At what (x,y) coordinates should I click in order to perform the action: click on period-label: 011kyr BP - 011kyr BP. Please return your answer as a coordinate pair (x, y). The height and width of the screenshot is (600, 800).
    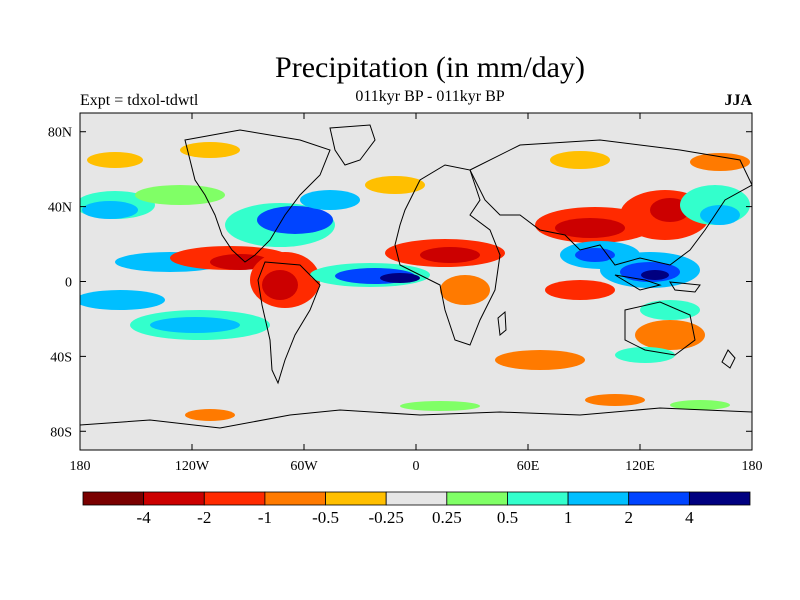
    Looking at the image, I should click on (430, 96).